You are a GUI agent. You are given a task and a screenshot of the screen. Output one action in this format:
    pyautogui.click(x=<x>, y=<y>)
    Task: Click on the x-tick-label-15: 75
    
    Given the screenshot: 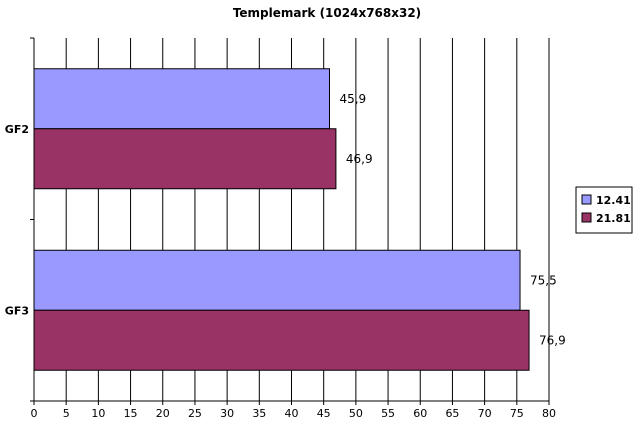 What is the action you would take?
    pyautogui.click(x=517, y=413)
    